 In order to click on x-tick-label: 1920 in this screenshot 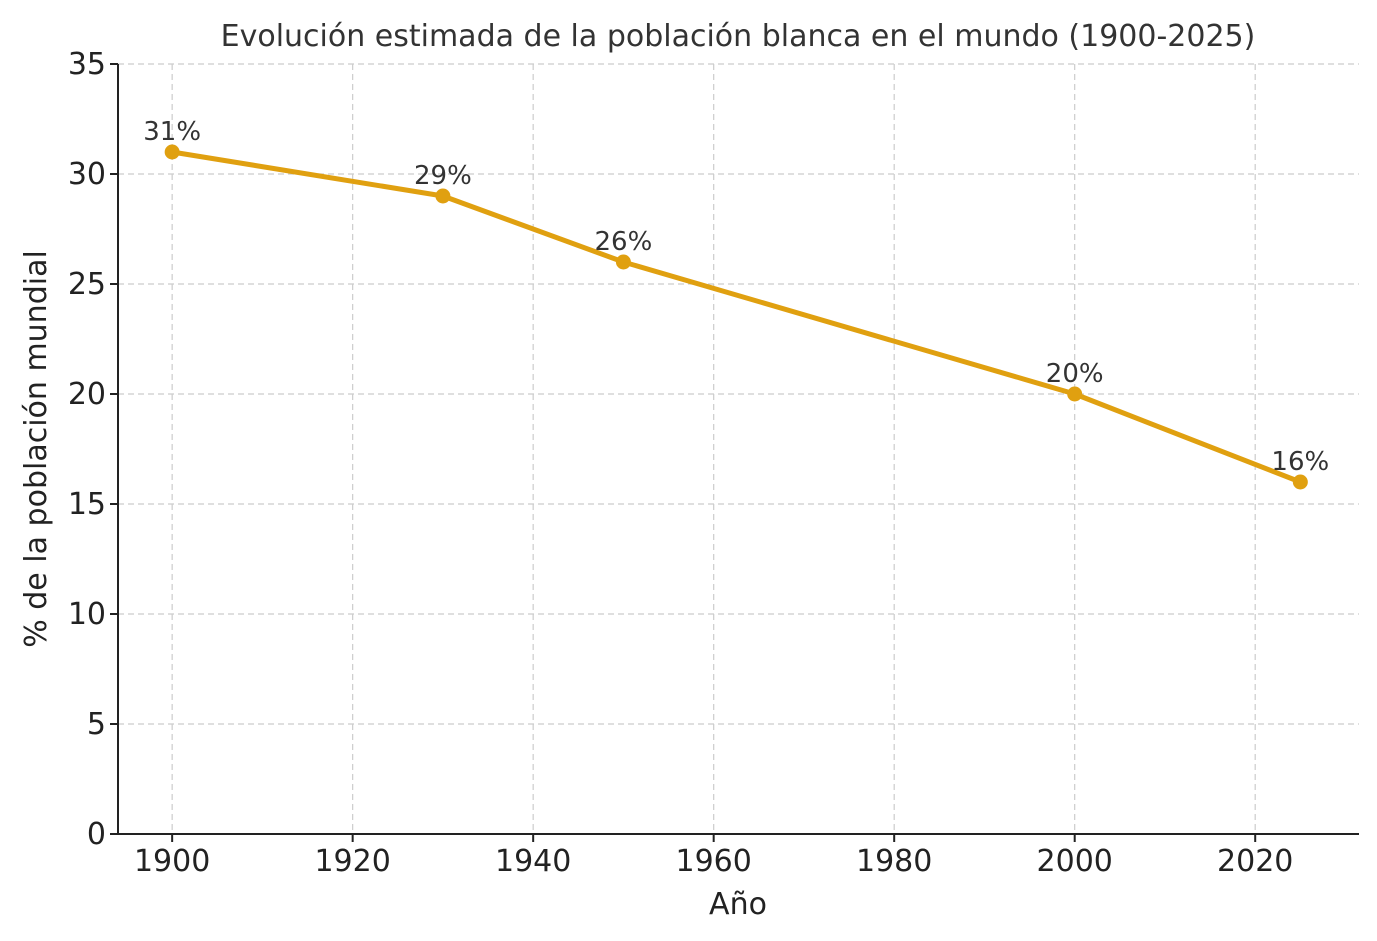, I will do `click(352, 861)`.